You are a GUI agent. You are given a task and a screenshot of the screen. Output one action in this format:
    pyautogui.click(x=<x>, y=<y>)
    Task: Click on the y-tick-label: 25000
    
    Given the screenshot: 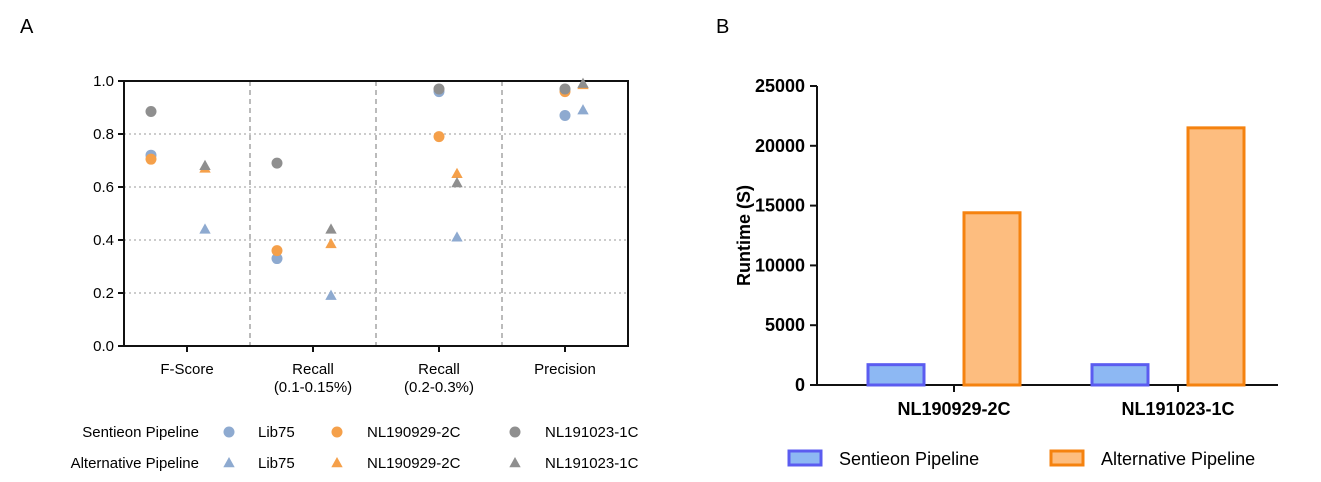 What is the action you would take?
    pyautogui.click(x=780, y=86)
    